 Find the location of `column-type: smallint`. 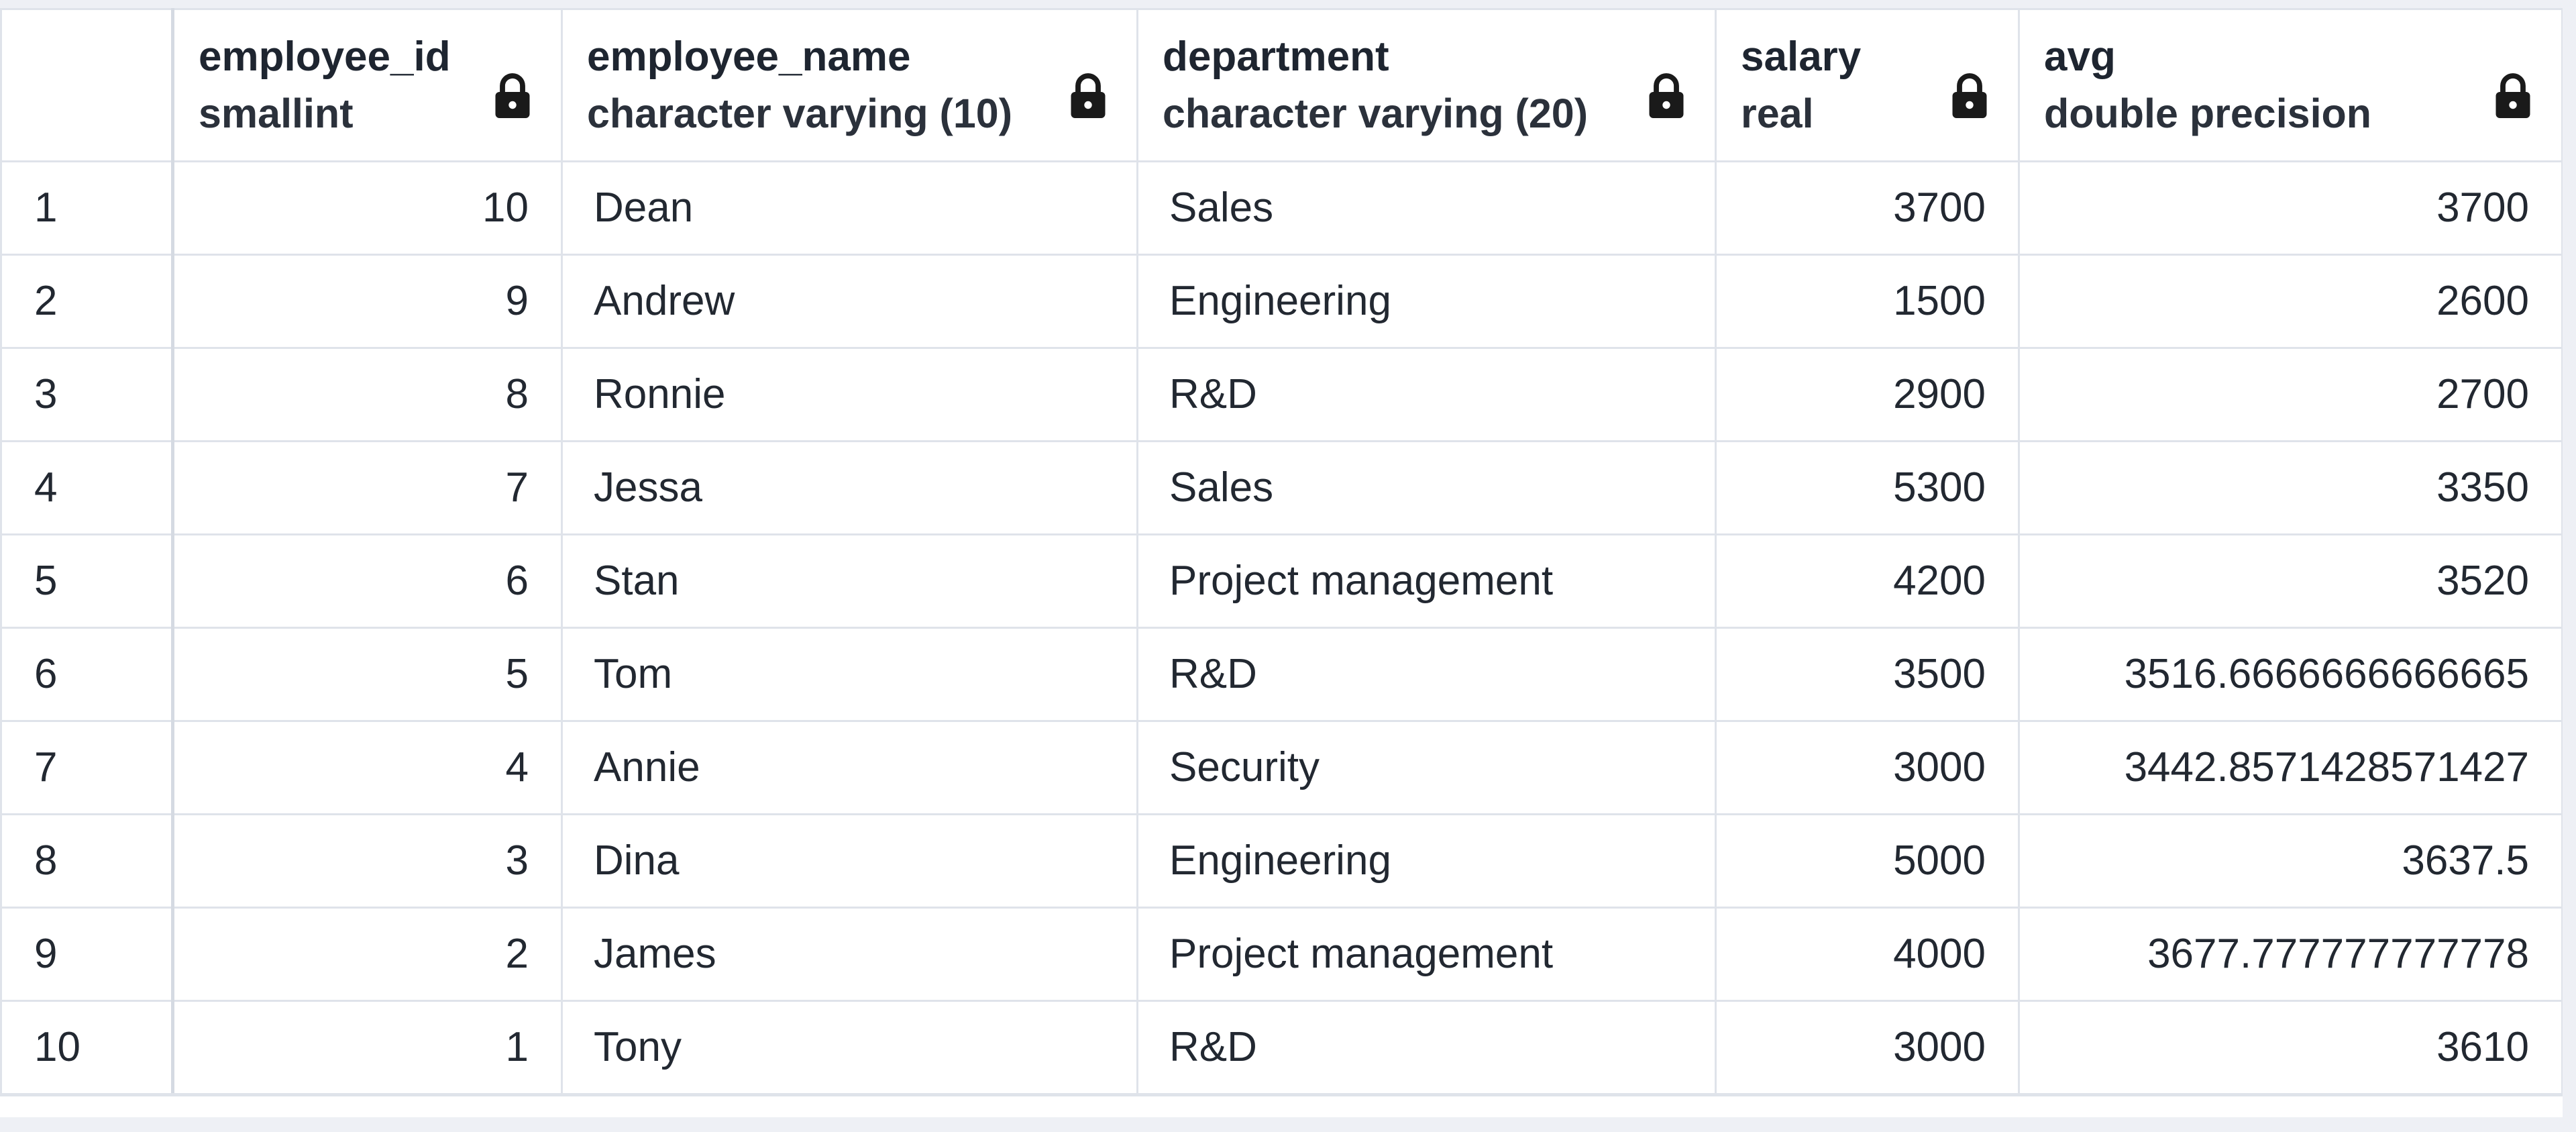

column-type: smallint is located at coordinates (276, 113).